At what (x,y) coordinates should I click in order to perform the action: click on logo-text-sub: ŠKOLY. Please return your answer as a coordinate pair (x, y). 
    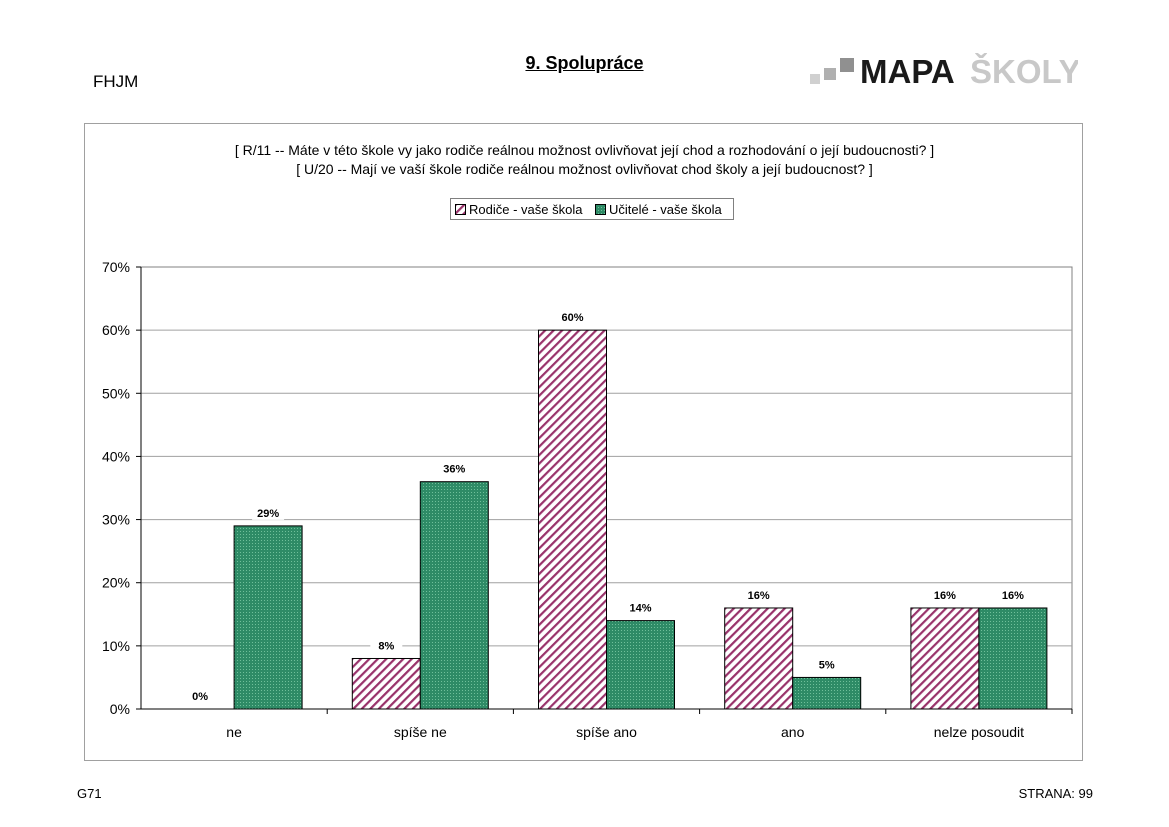
    Looking at the image, I should click on (1024, 71).